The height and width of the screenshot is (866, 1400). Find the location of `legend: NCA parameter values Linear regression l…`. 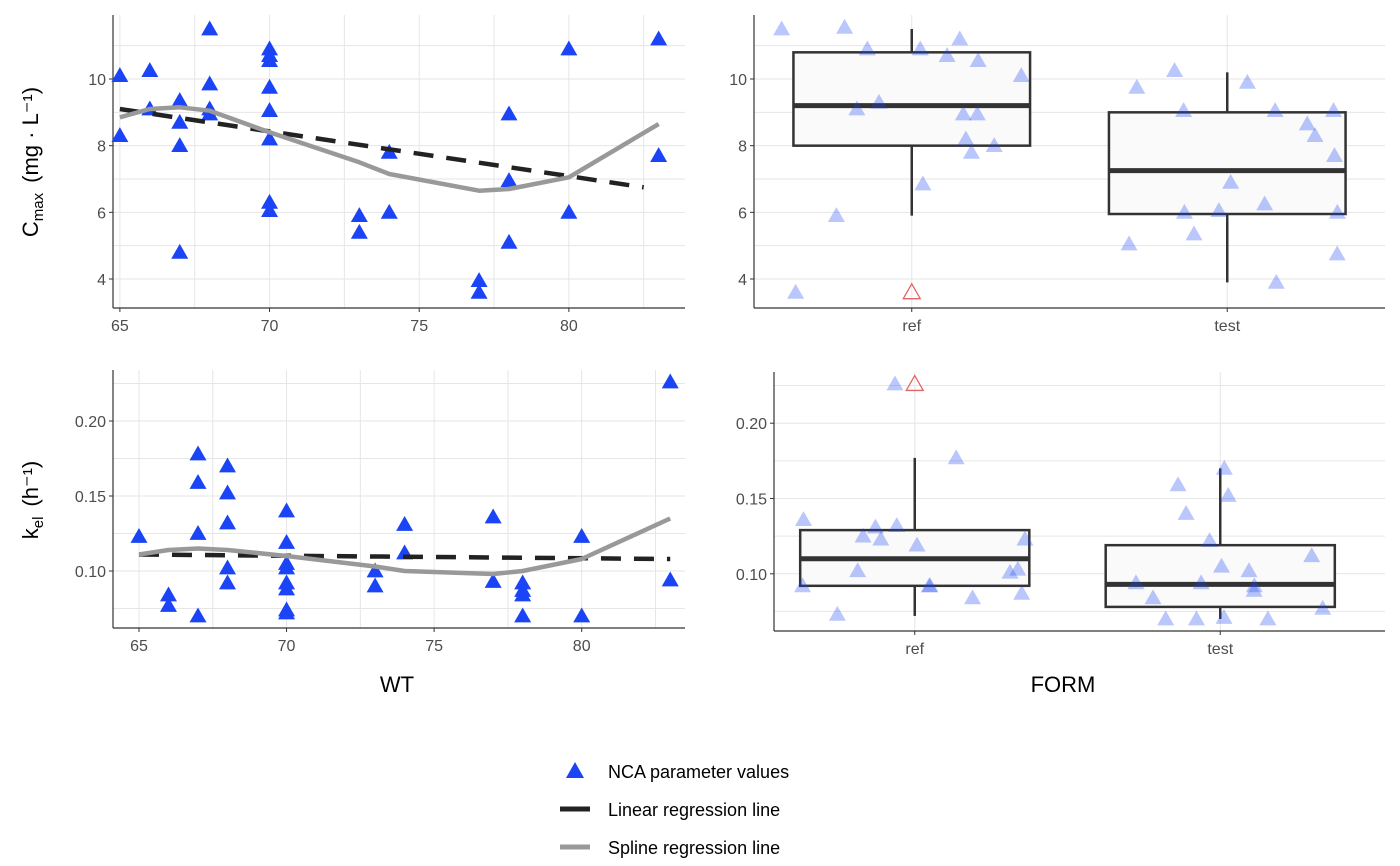

legend: NCA parameter values Linear regression l… is located at coordinates (674, 810).